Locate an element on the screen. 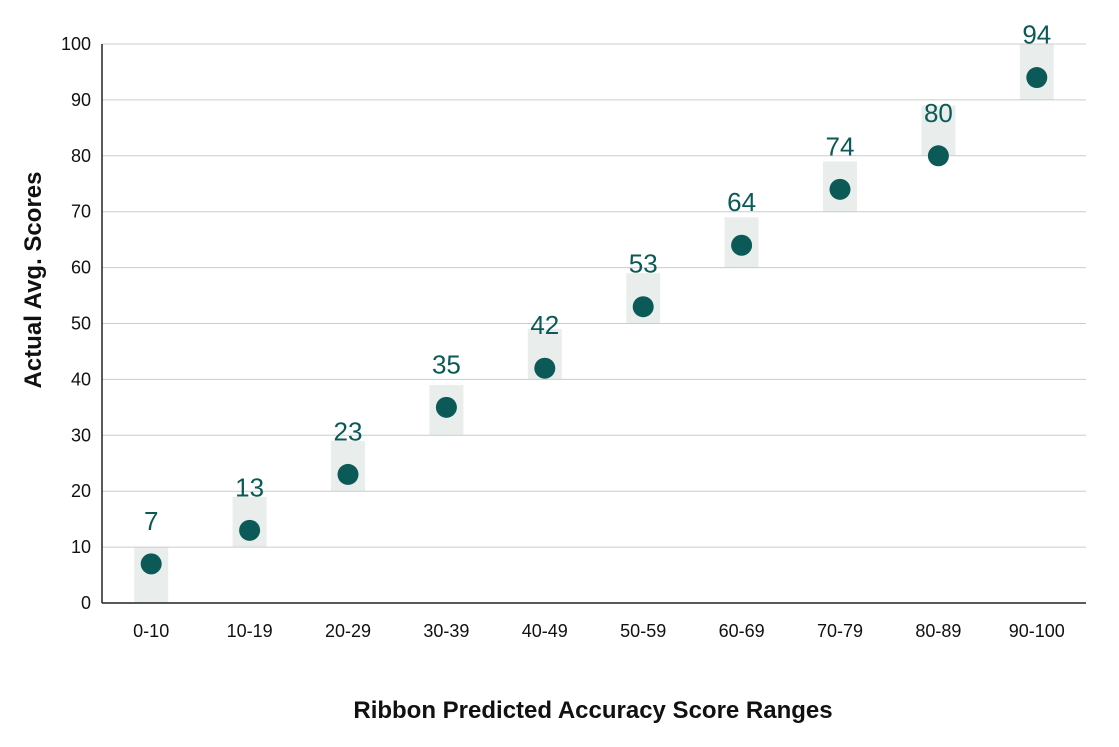 The height and width of the screenshot is (747, 1119). x-tick-label: 60-69 is located at coordinates (742, 631).